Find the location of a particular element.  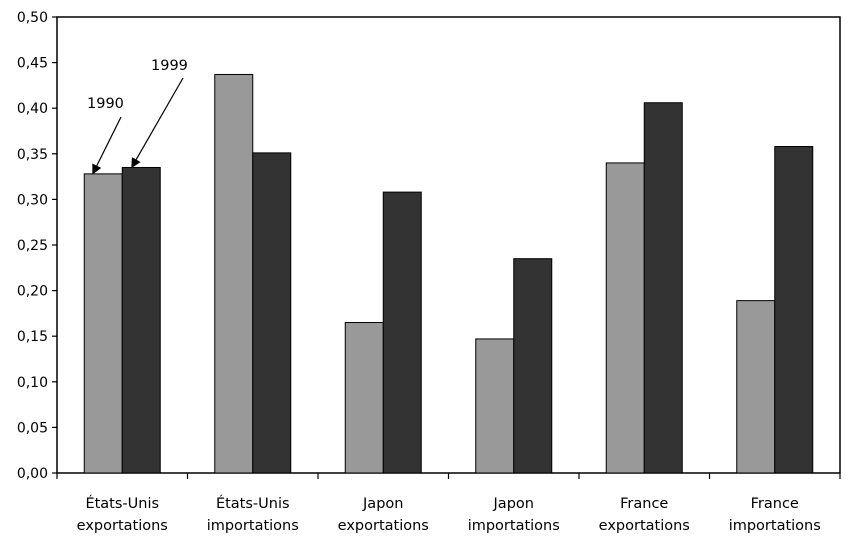

y-tick-label: 0,15 is located at coordinates (32, 337).